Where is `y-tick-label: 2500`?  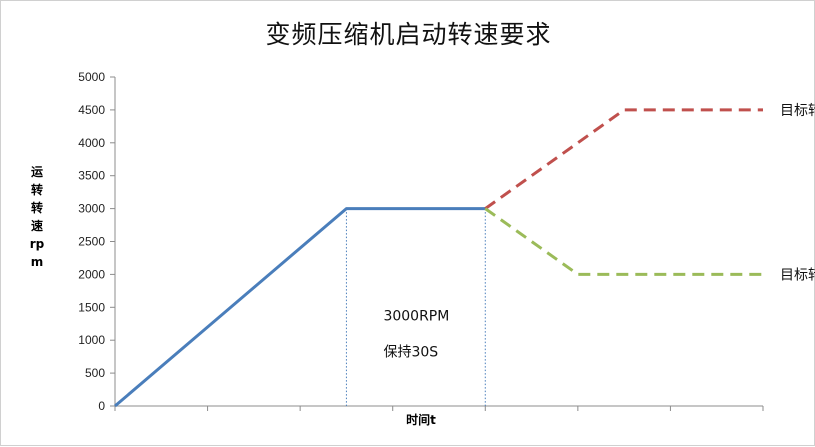 y-tick-label: 2500 is located at coordinates (91, 242).